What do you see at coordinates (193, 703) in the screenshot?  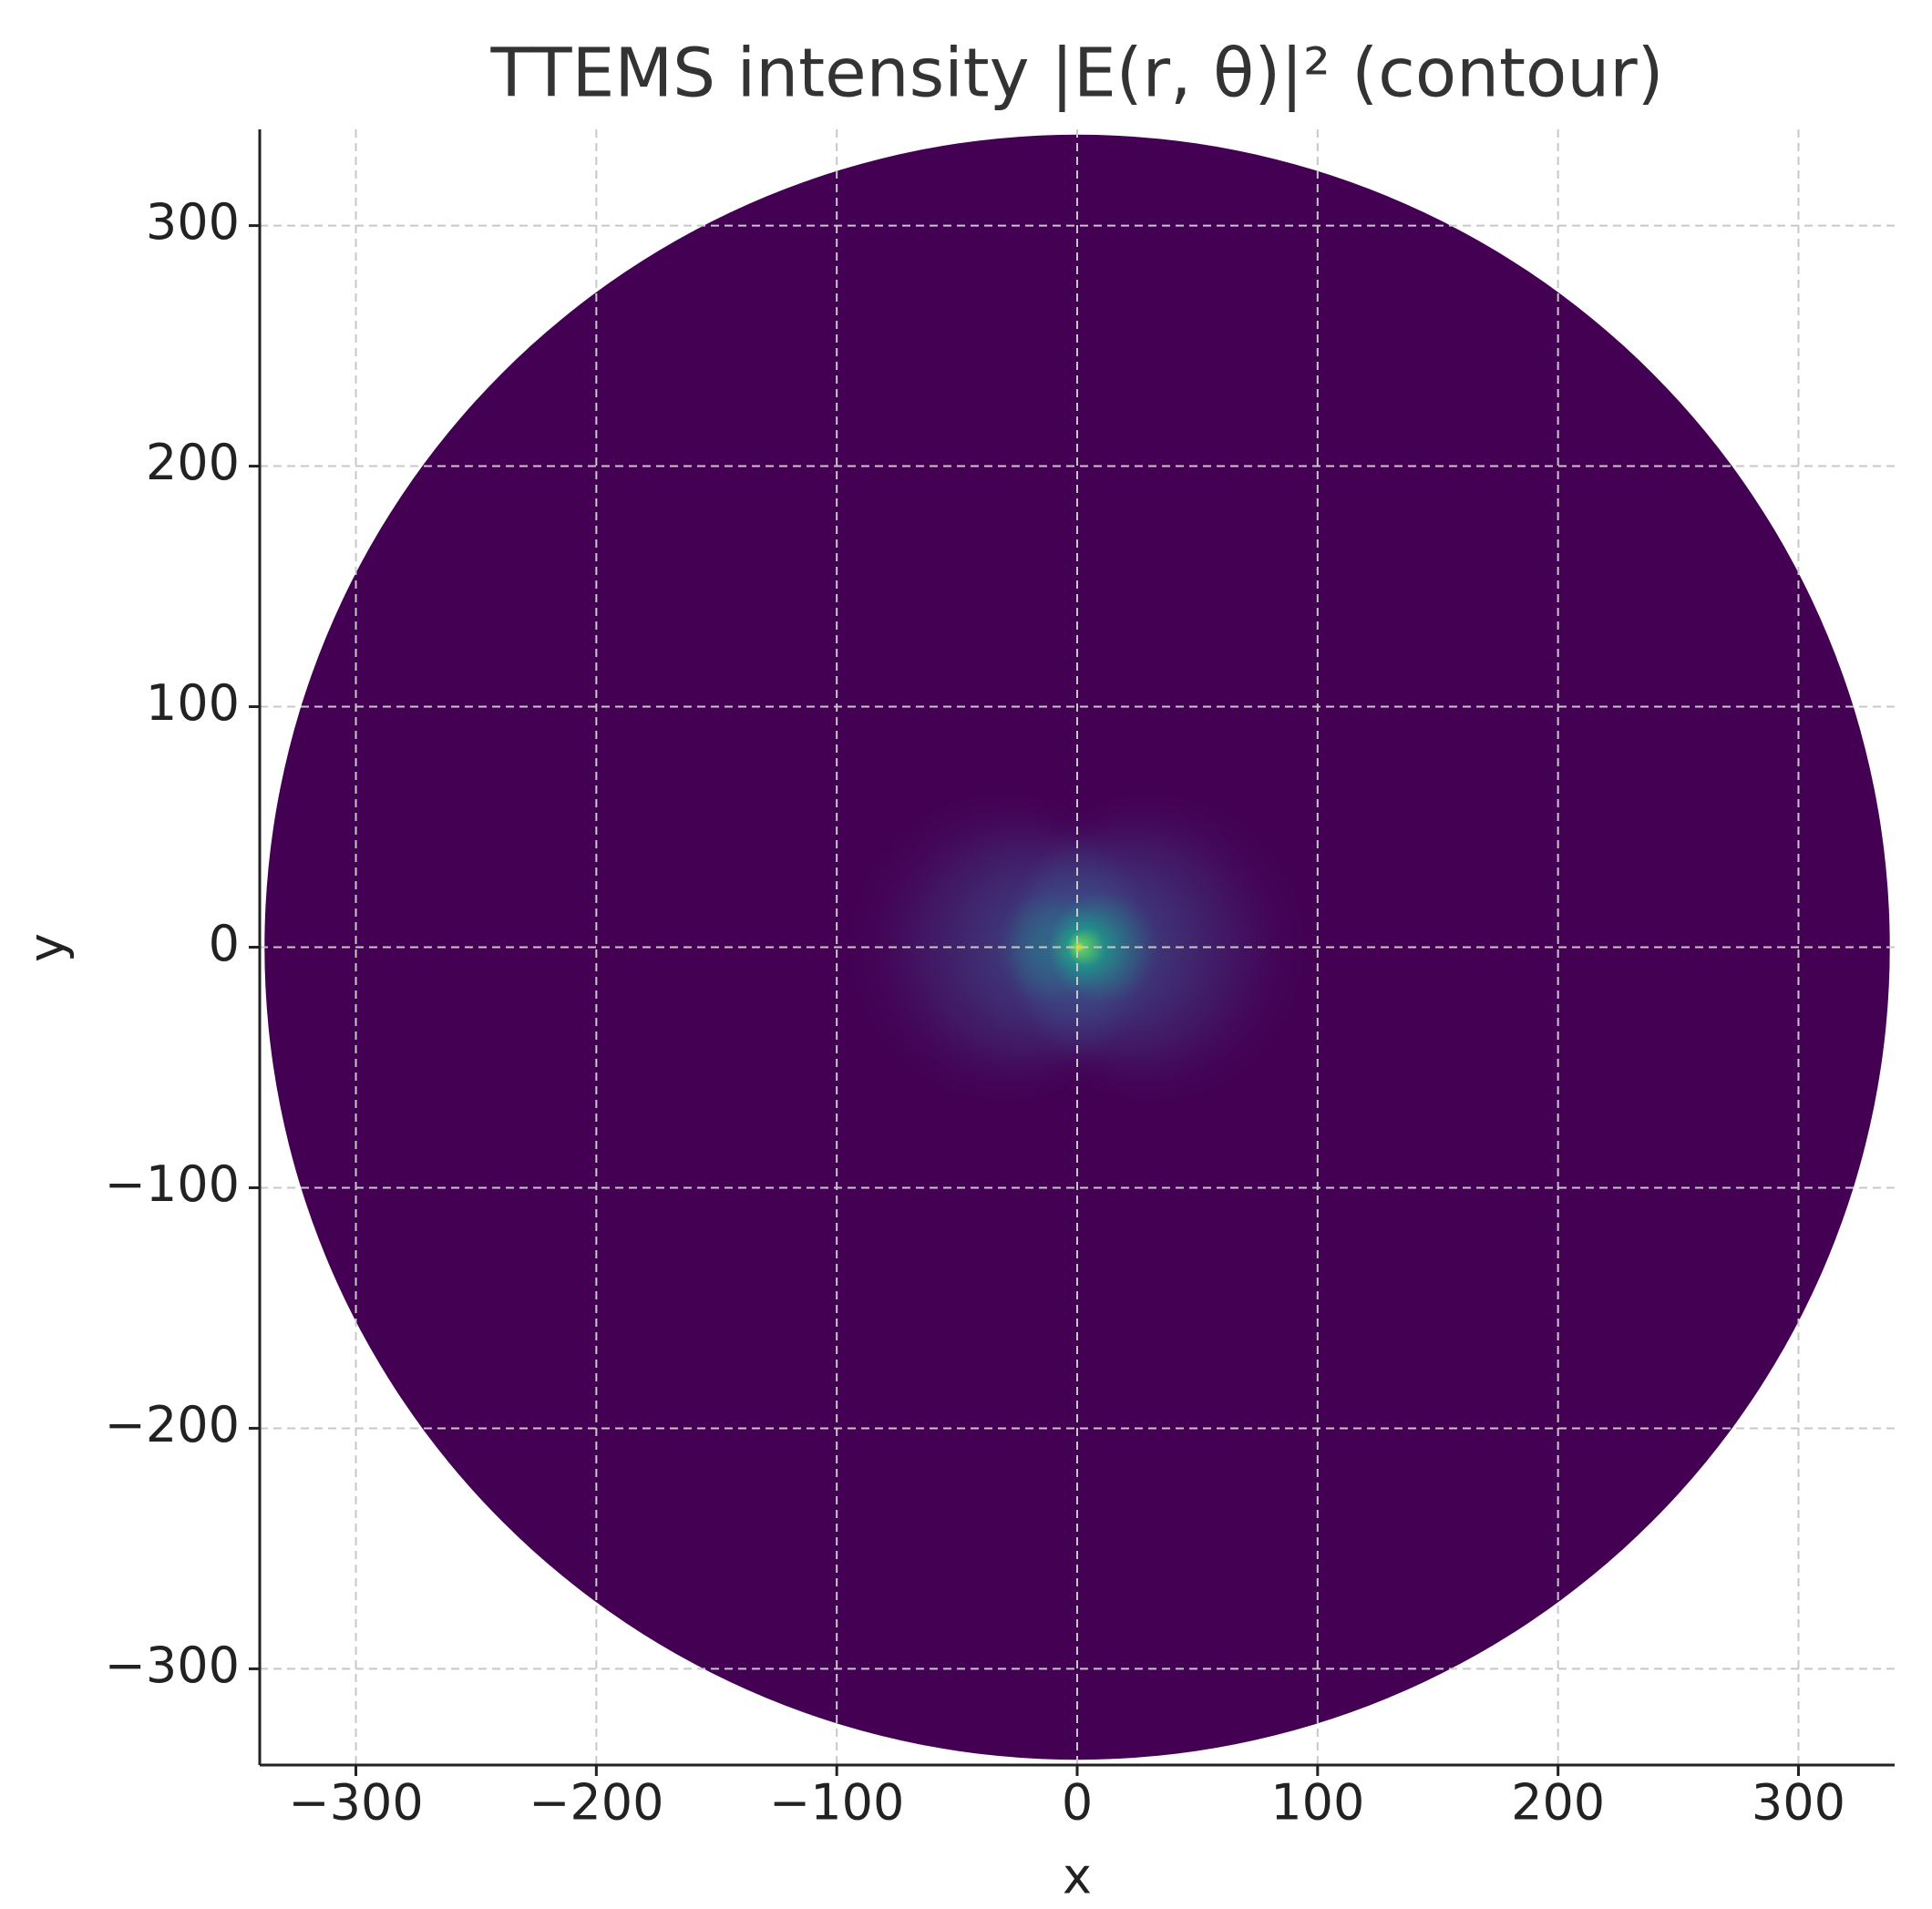 I see `y-tick-label: 100` at bounding box center [193, 703].